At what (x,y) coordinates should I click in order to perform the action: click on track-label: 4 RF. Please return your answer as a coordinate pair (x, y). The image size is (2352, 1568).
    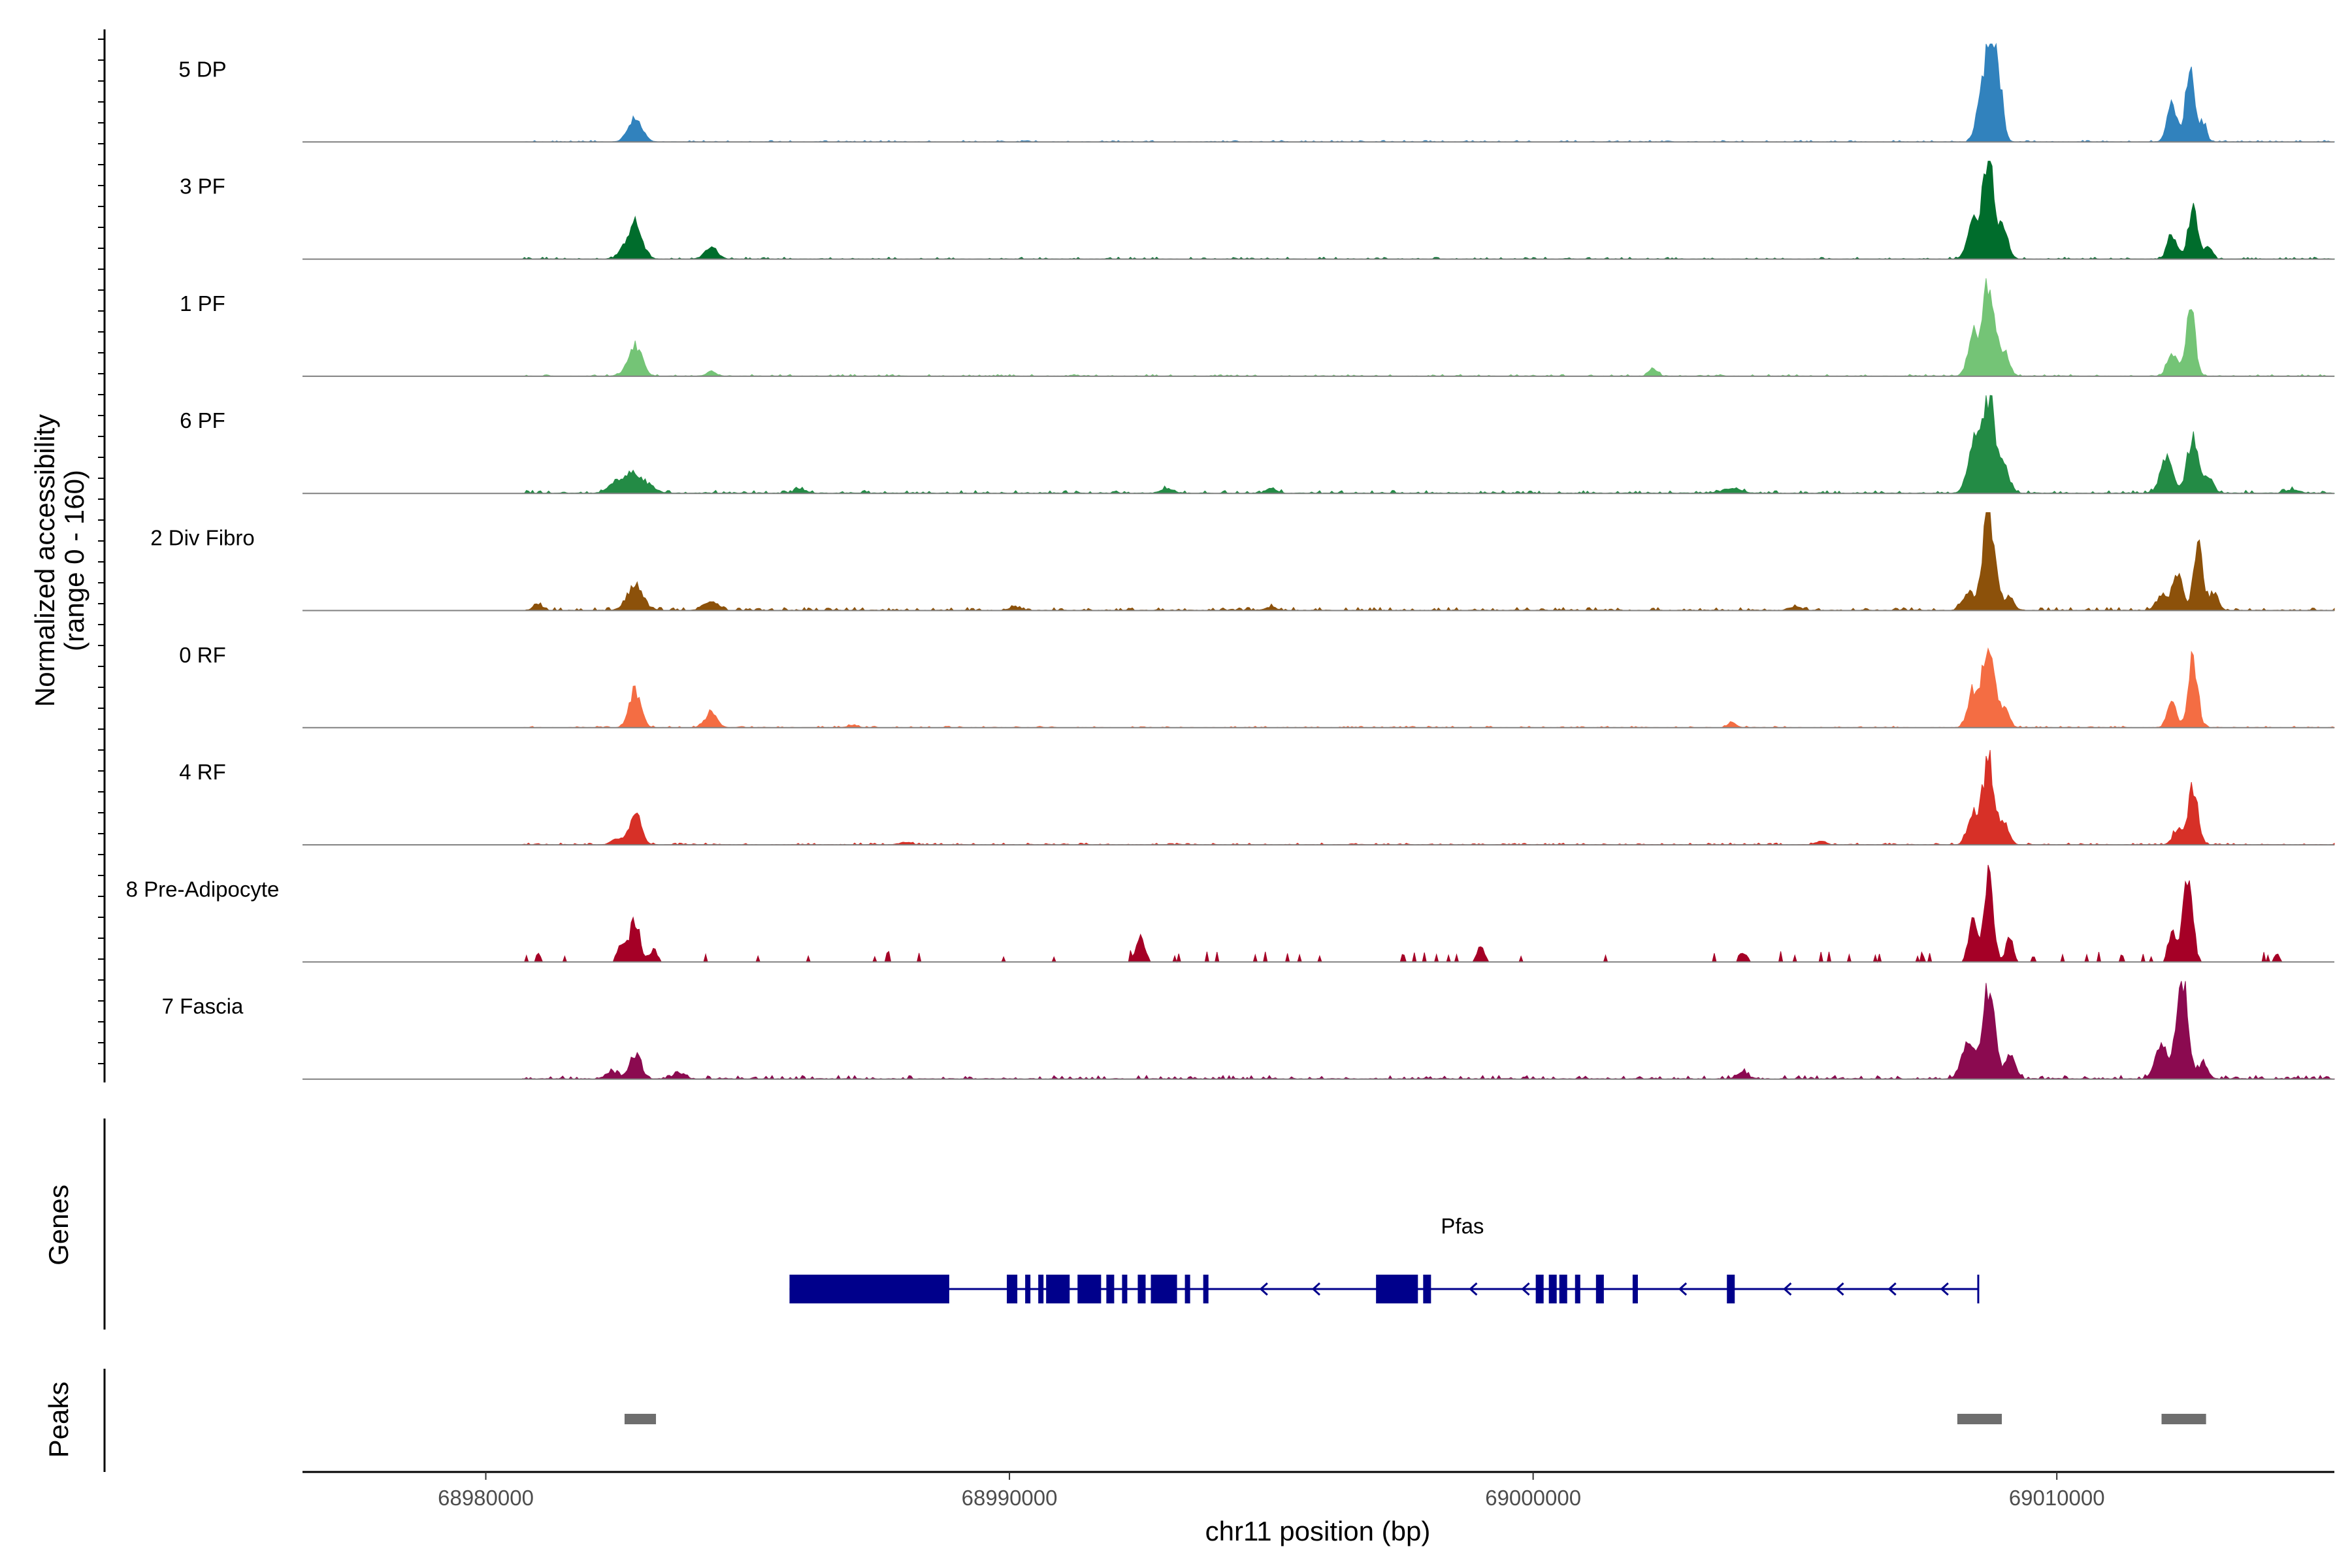
    Looking at the image, I should click on (202, 772).